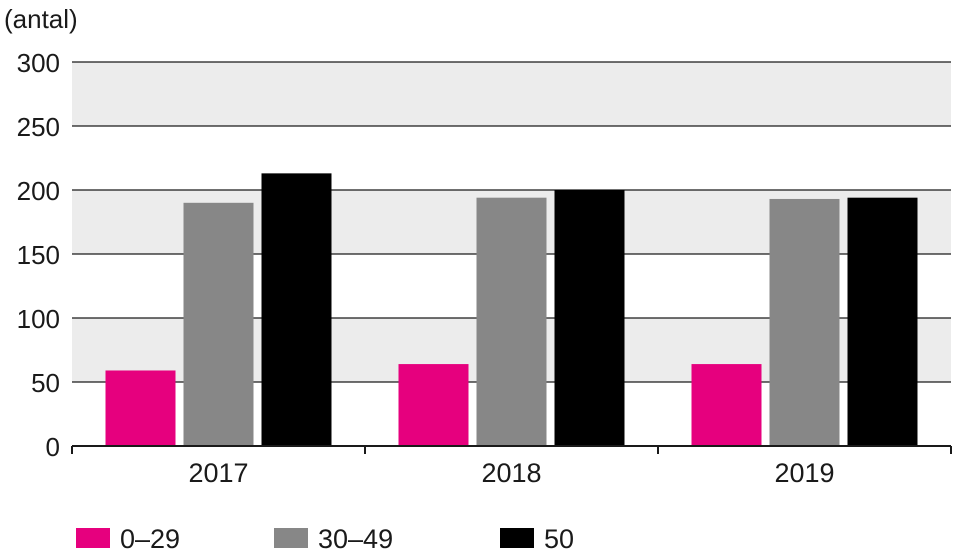 This screenshot has width=956, height=557. I want to click on y-tick-label: 0, so click(53, 447).